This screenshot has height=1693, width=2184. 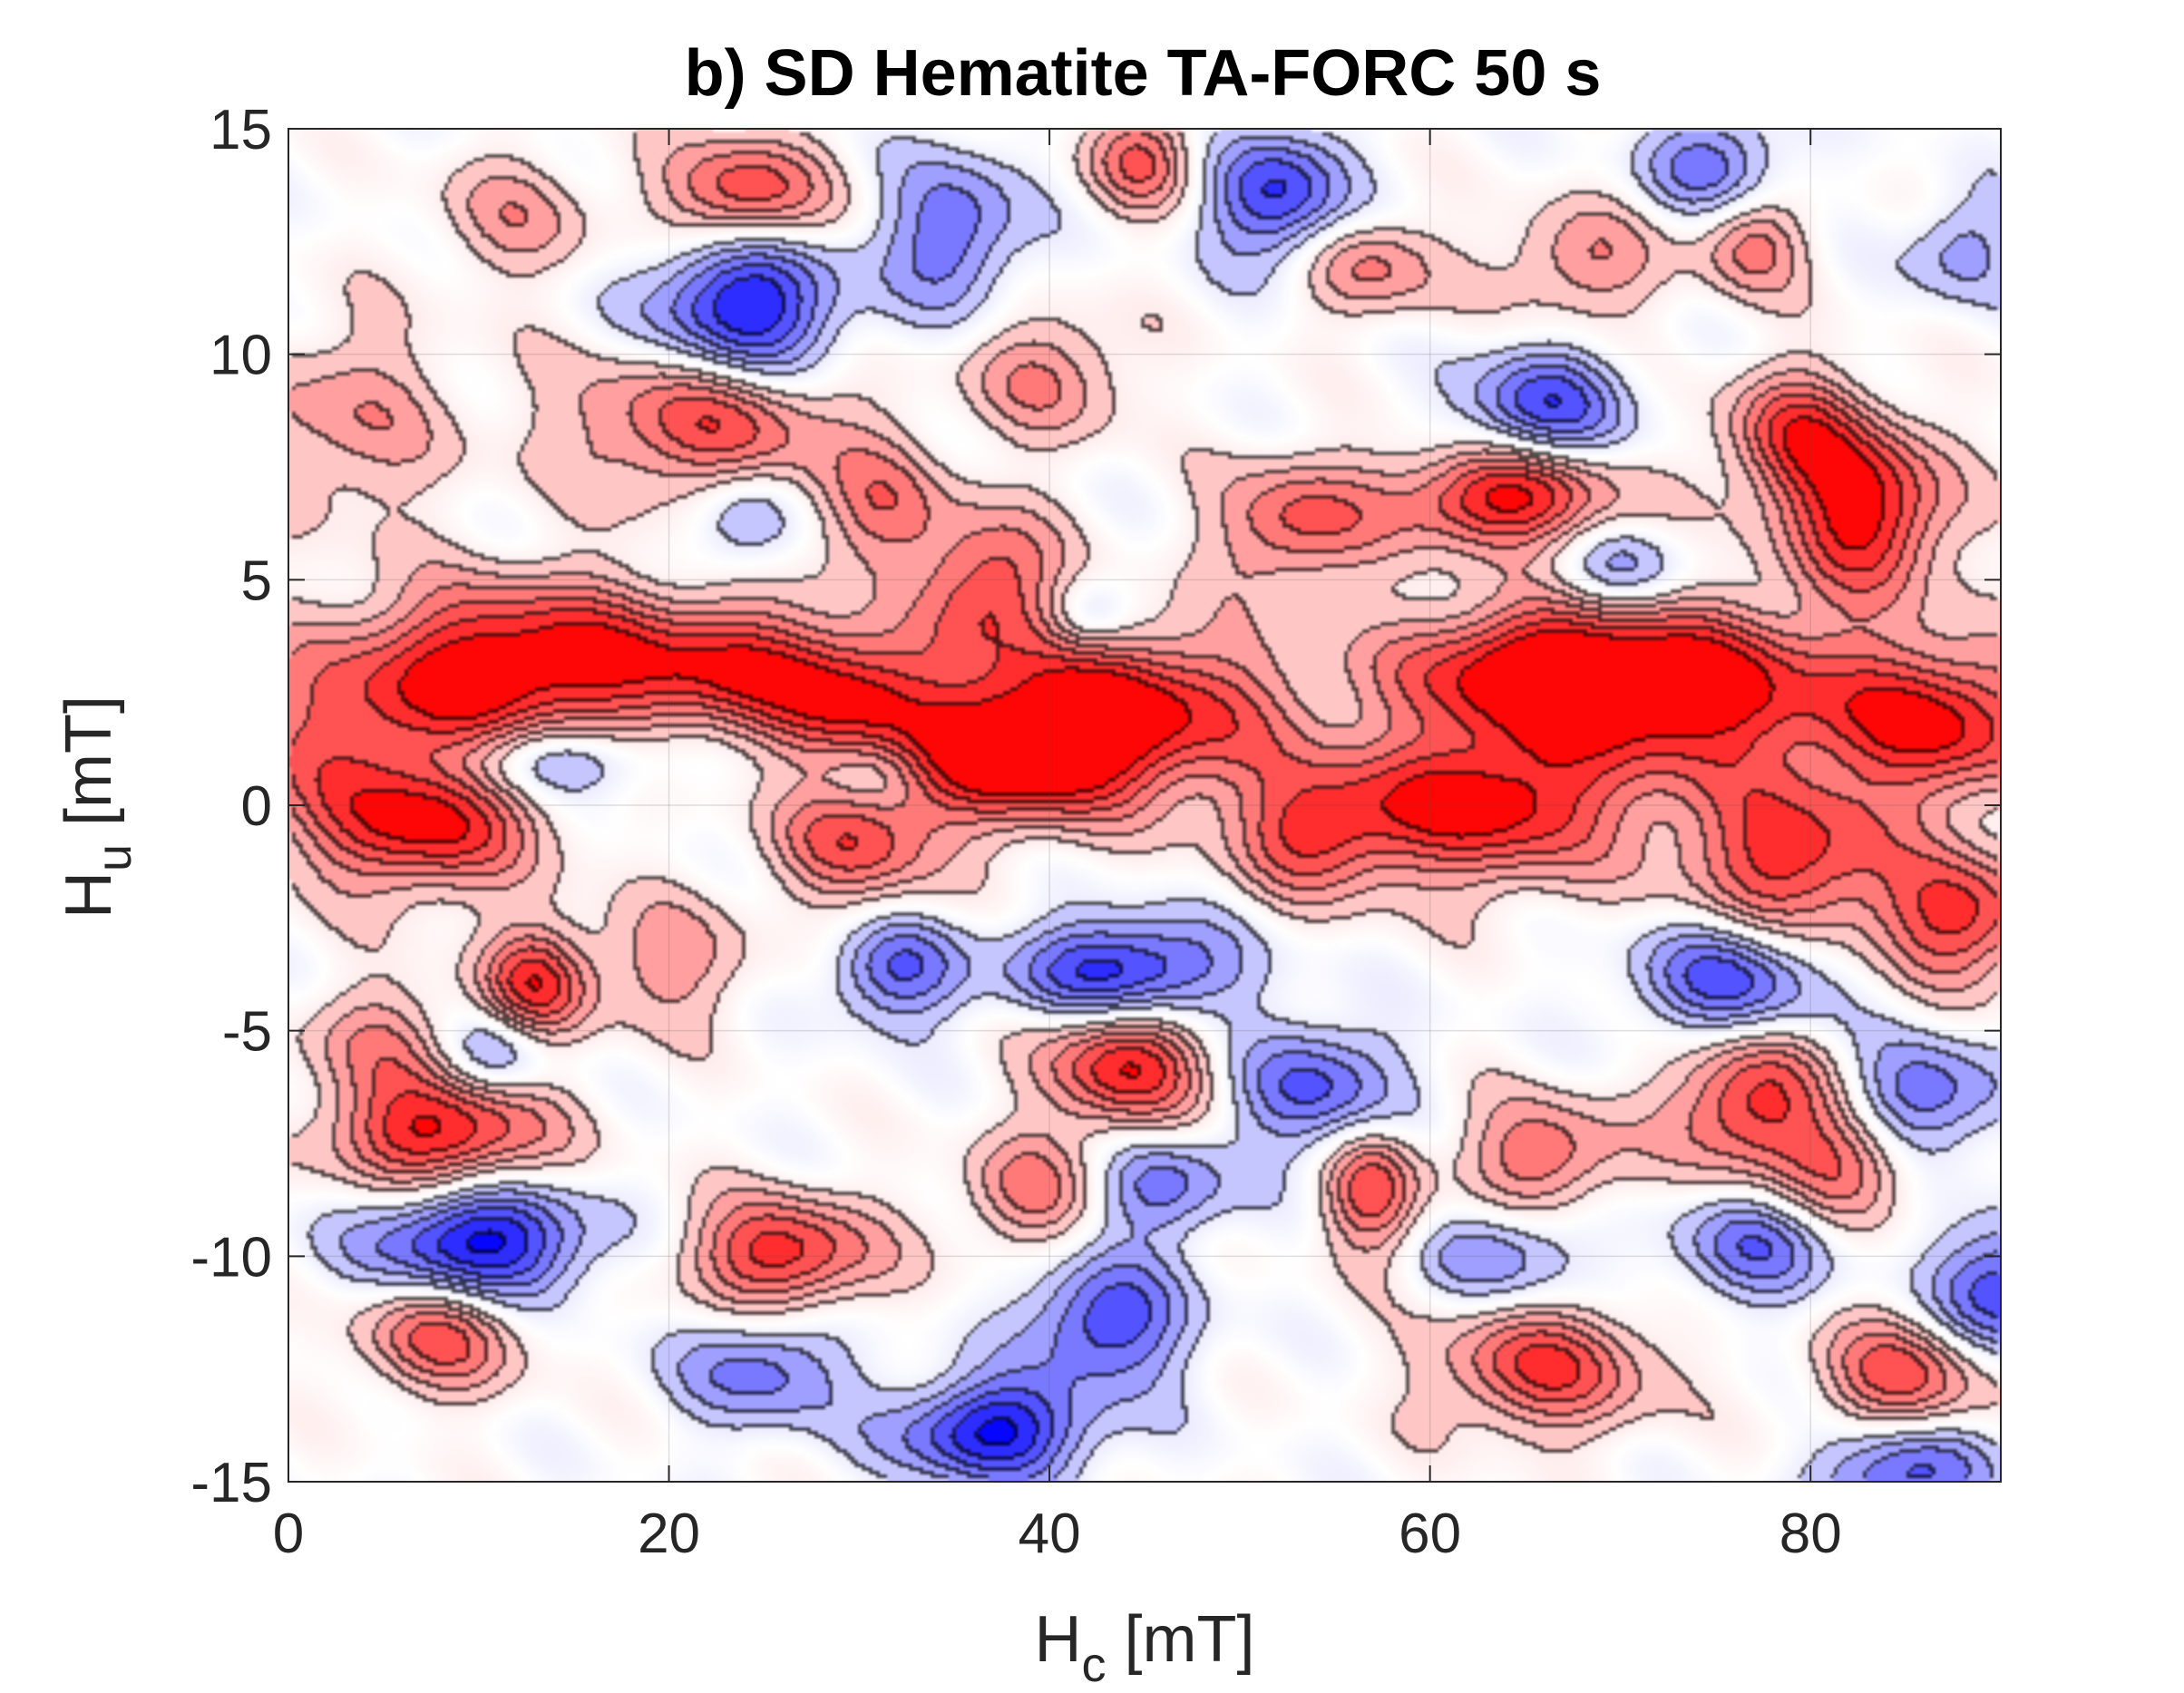 I want to click on x-tick-label: 60, so click(x=1430, y=1534).